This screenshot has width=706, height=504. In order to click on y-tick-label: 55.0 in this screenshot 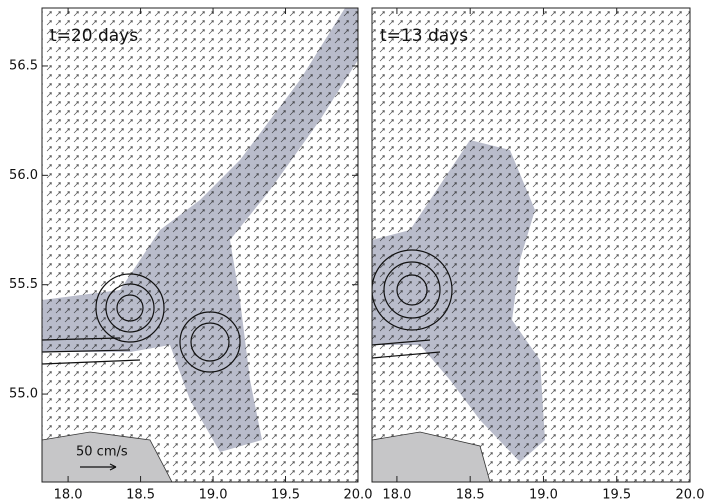, I will do `click(23, 394)`.